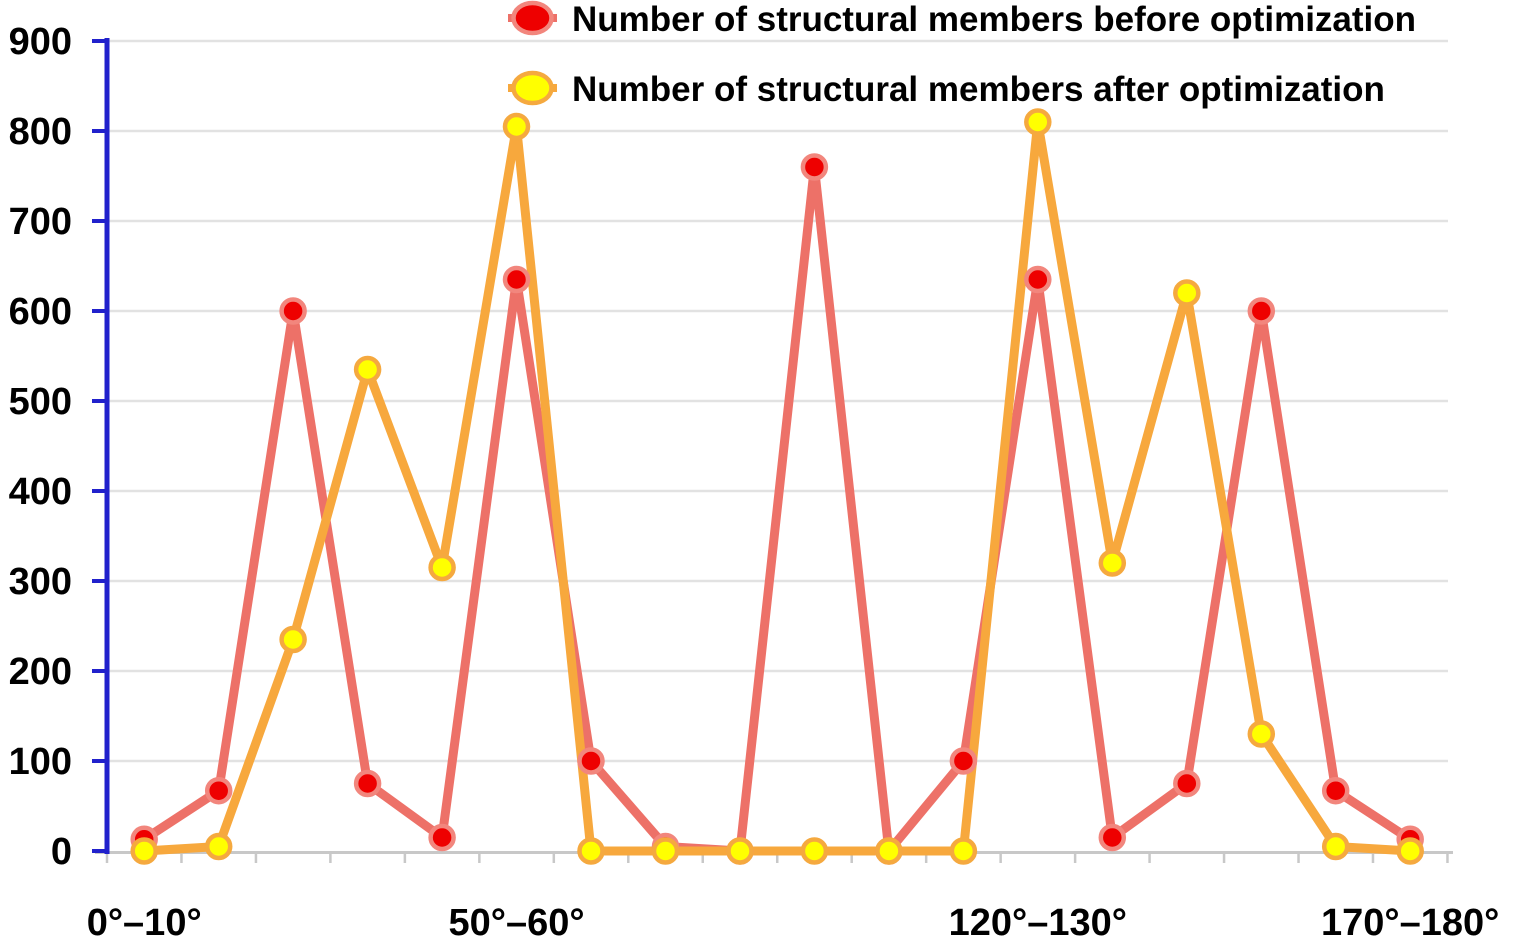 This screenshot has height=946, width=1540. Describe the element at coordinates (40, 492) in the screenshot. I see `y-tick-label: 400` at that location.